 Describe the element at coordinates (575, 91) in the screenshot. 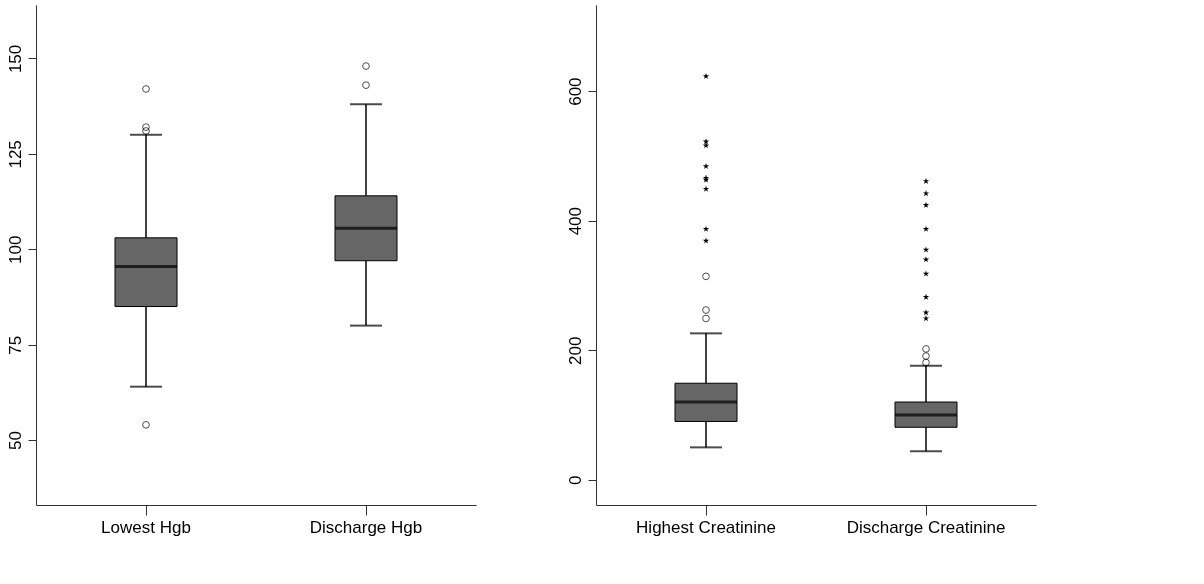

I see `y-tick-label: 600` at that location.